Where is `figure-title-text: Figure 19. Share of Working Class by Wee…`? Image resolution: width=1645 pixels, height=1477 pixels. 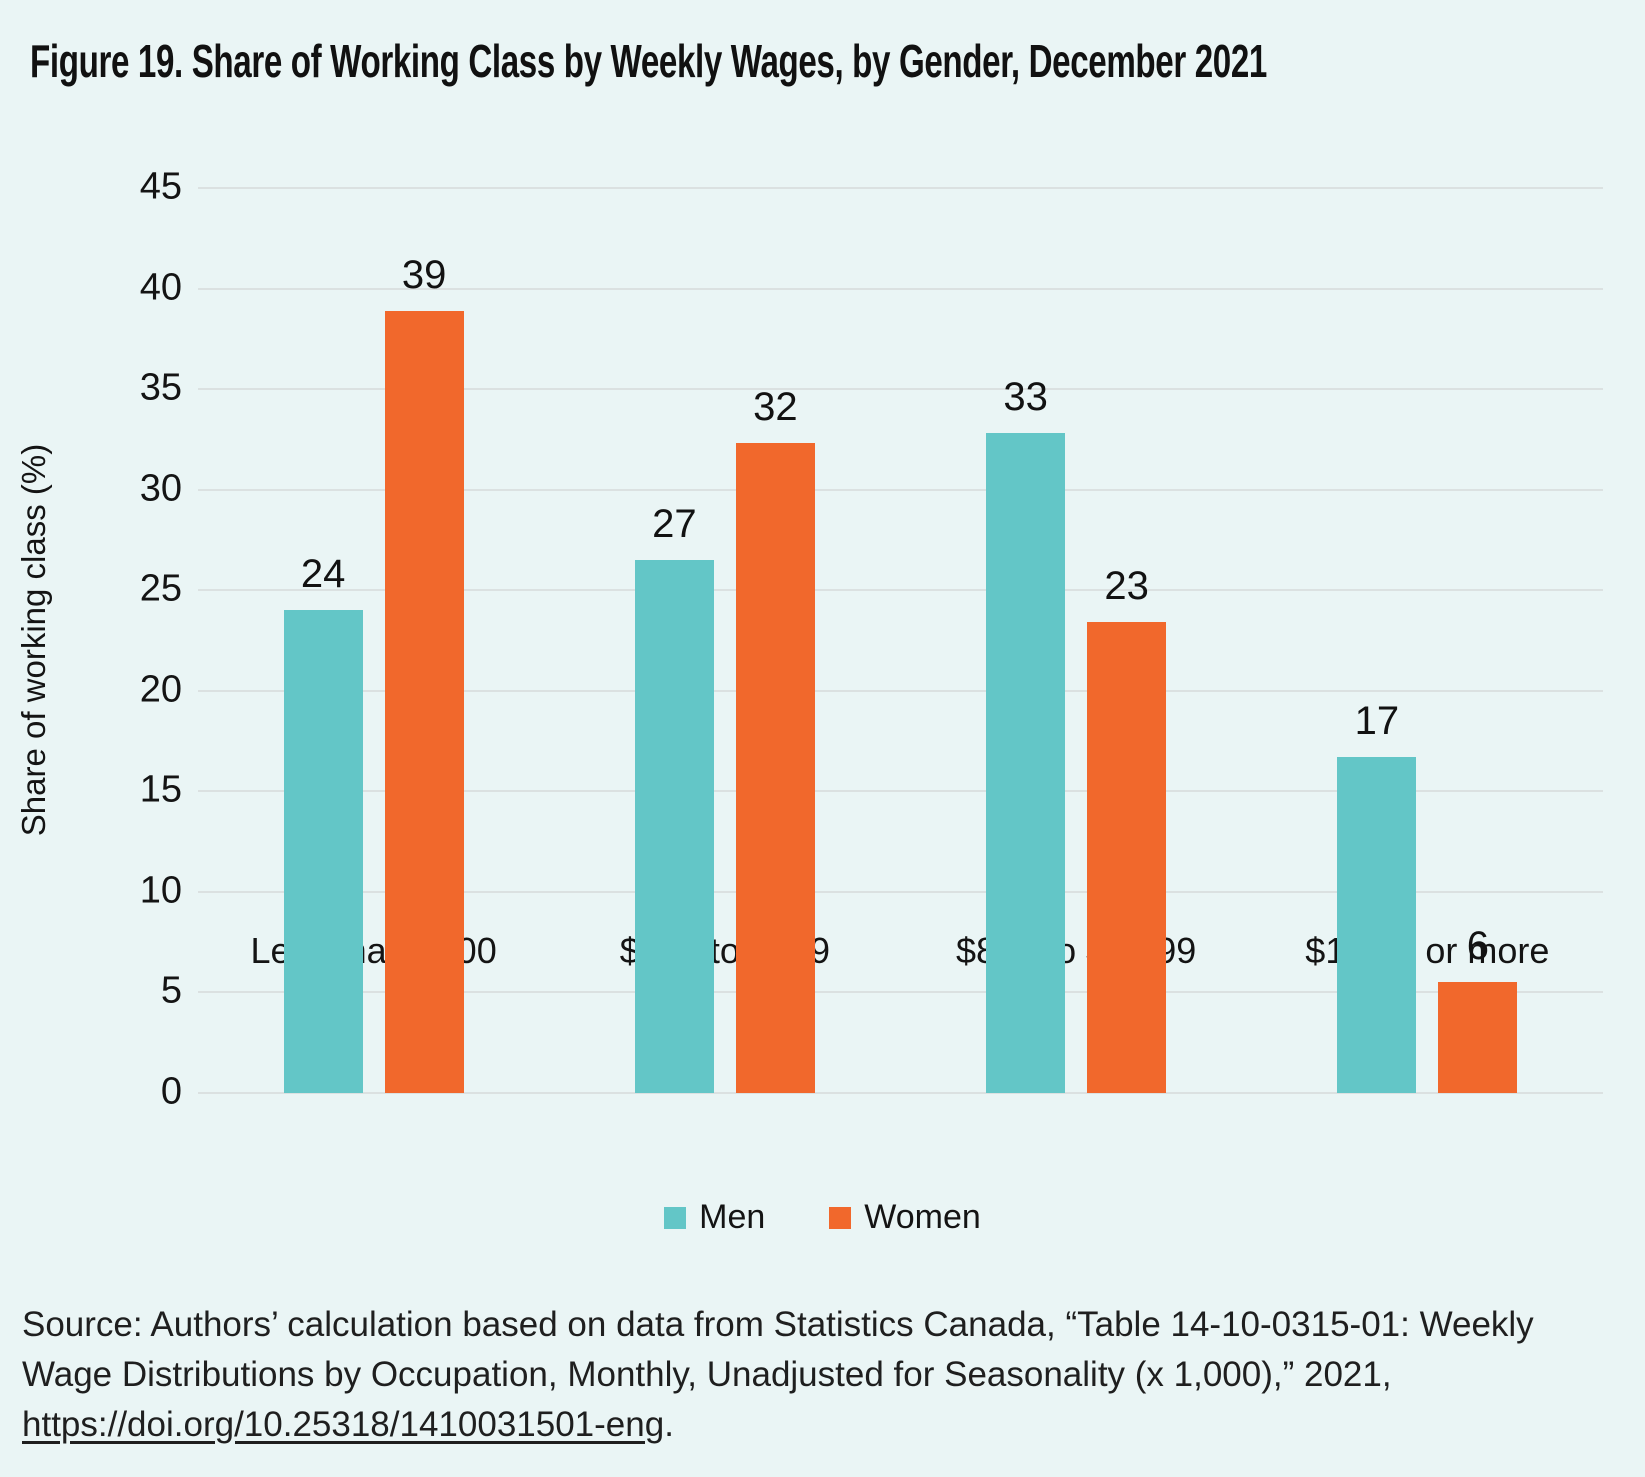
figure-title-text: Figure 19. Share of Working Class by Wee… is located at coordinates (648, 61).